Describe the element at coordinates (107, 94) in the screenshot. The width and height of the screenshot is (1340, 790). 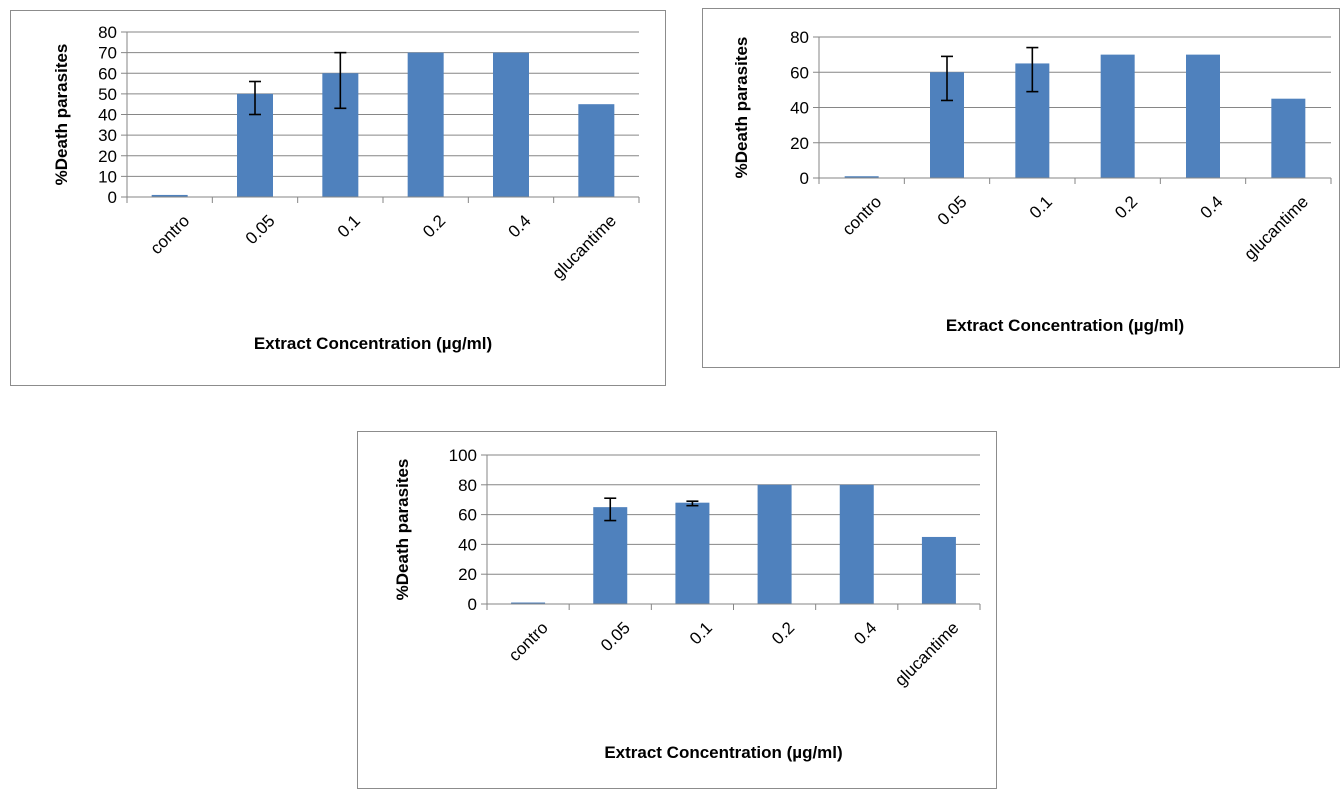
I see `y-tick-label: 50` at that location.